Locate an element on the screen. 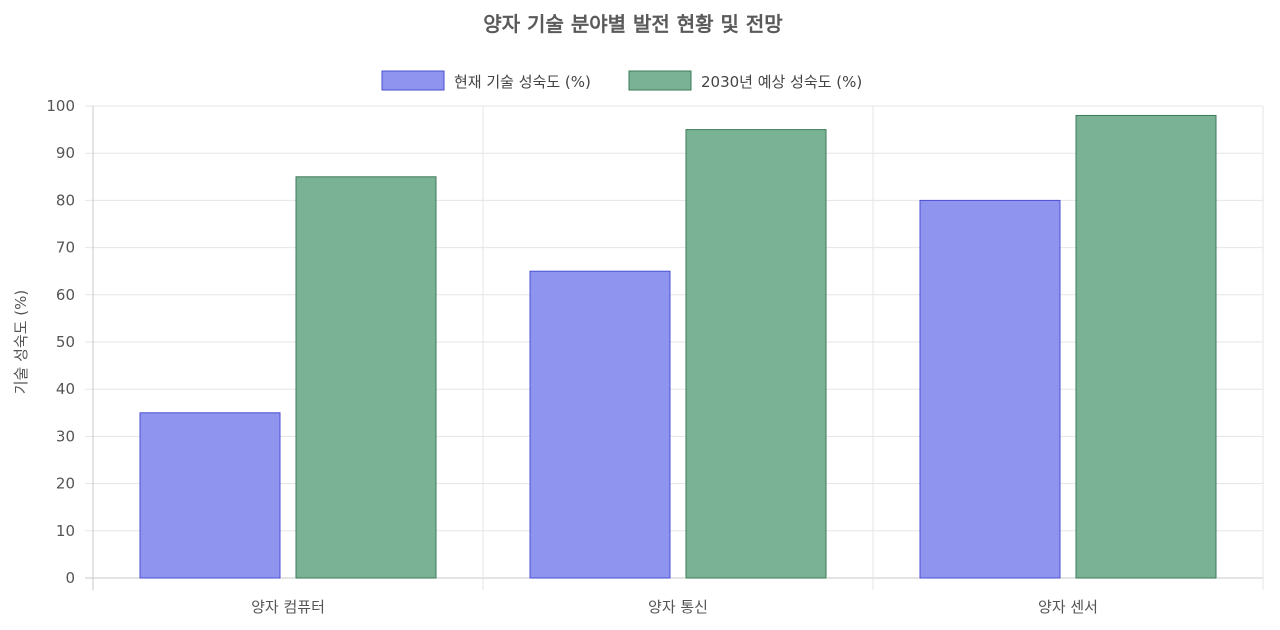  y-axis: 0 10 20 30 40 50 60 70 80 90 100 is located at coordinates (60, 342).